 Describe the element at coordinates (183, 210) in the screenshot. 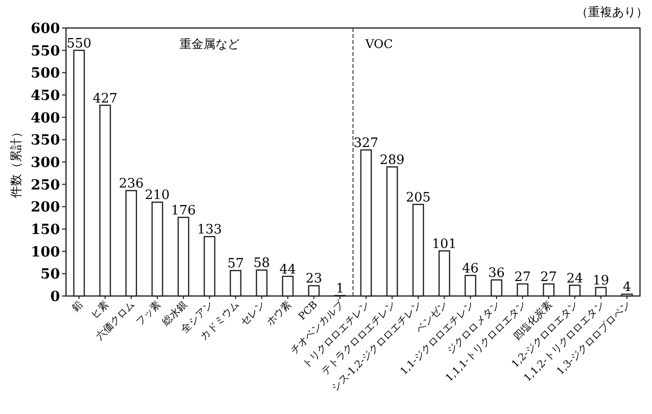

I see `data-label: 176` at that location.